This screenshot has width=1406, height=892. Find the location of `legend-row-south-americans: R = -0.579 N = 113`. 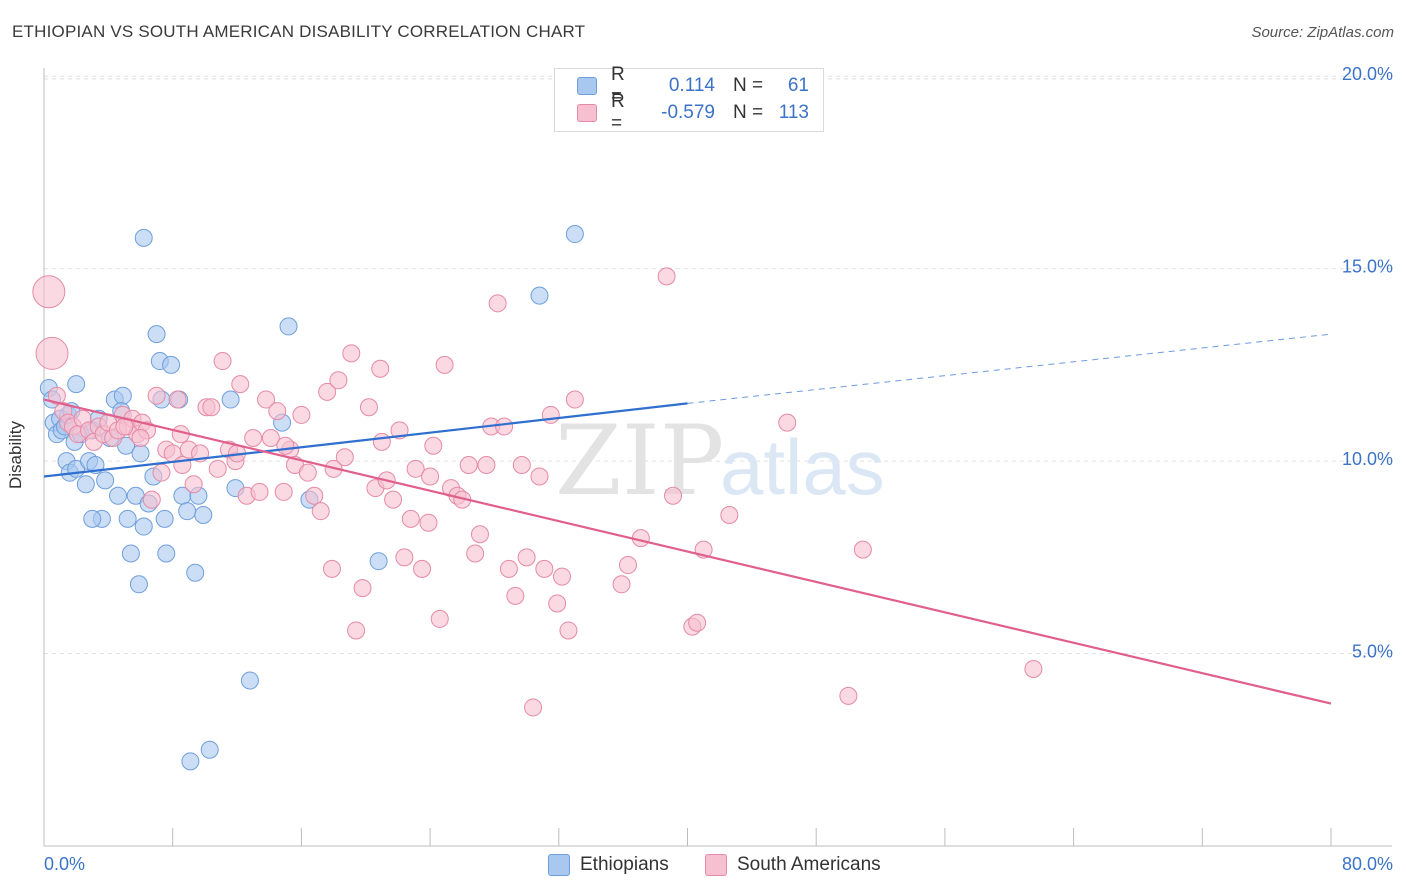

legend-row-south-americans: R = -0.579 N = 113 is located at coordinates (693, 112).